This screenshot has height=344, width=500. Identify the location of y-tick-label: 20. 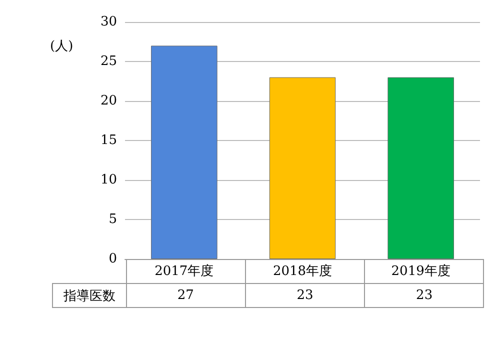
(108, 101).